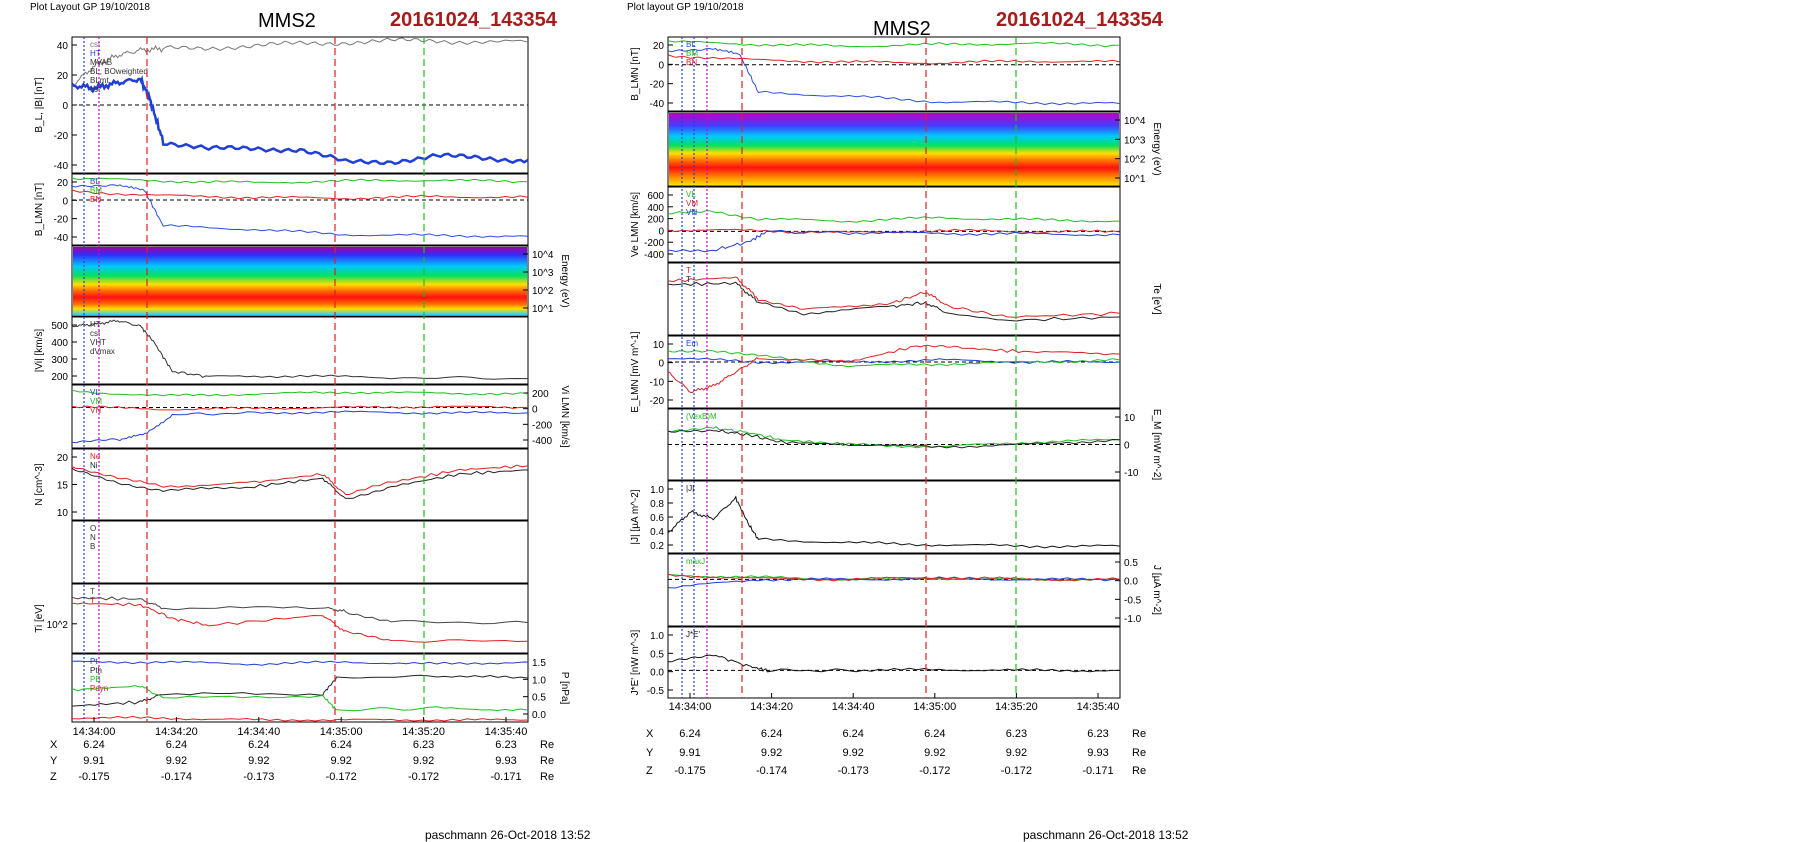 This screenshot has width=1804, height=842. What do you see at coordinates (54, 745) in the screenshot?
I see `position-label: X` at bounding box center [54, 745].